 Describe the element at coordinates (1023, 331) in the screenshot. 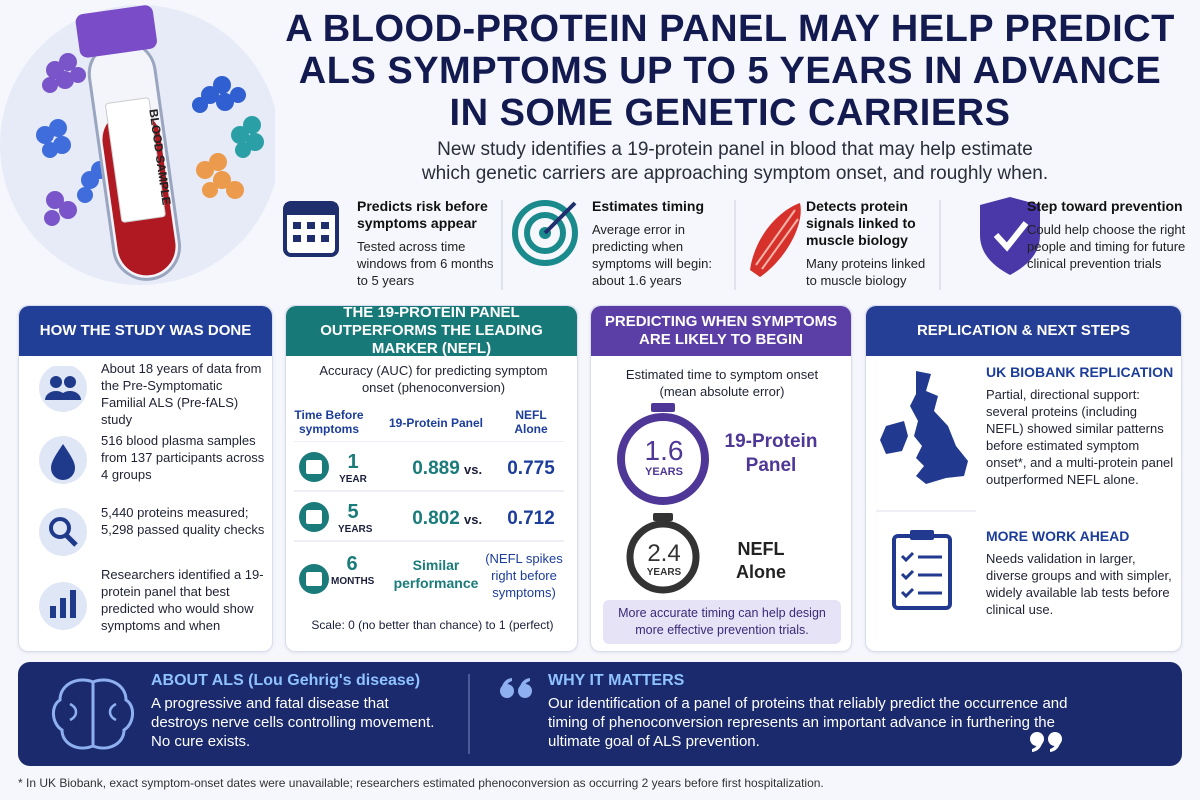

I see `panel-header: REPLICATION & NEXT STEPS` at that location.